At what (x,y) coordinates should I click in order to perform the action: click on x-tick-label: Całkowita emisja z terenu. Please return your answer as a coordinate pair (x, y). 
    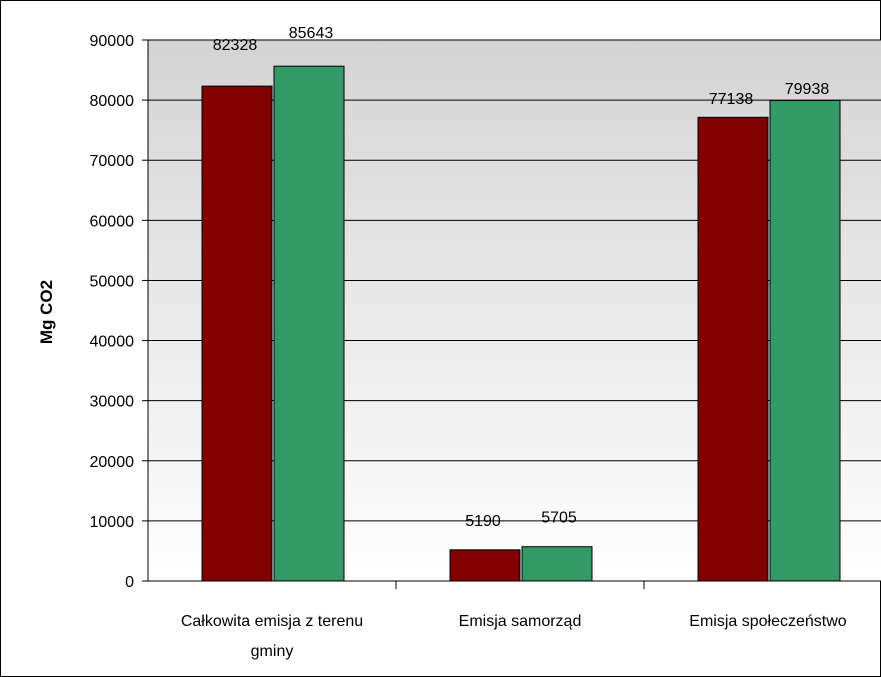
    Looking at the image, I should click on (272, 621).